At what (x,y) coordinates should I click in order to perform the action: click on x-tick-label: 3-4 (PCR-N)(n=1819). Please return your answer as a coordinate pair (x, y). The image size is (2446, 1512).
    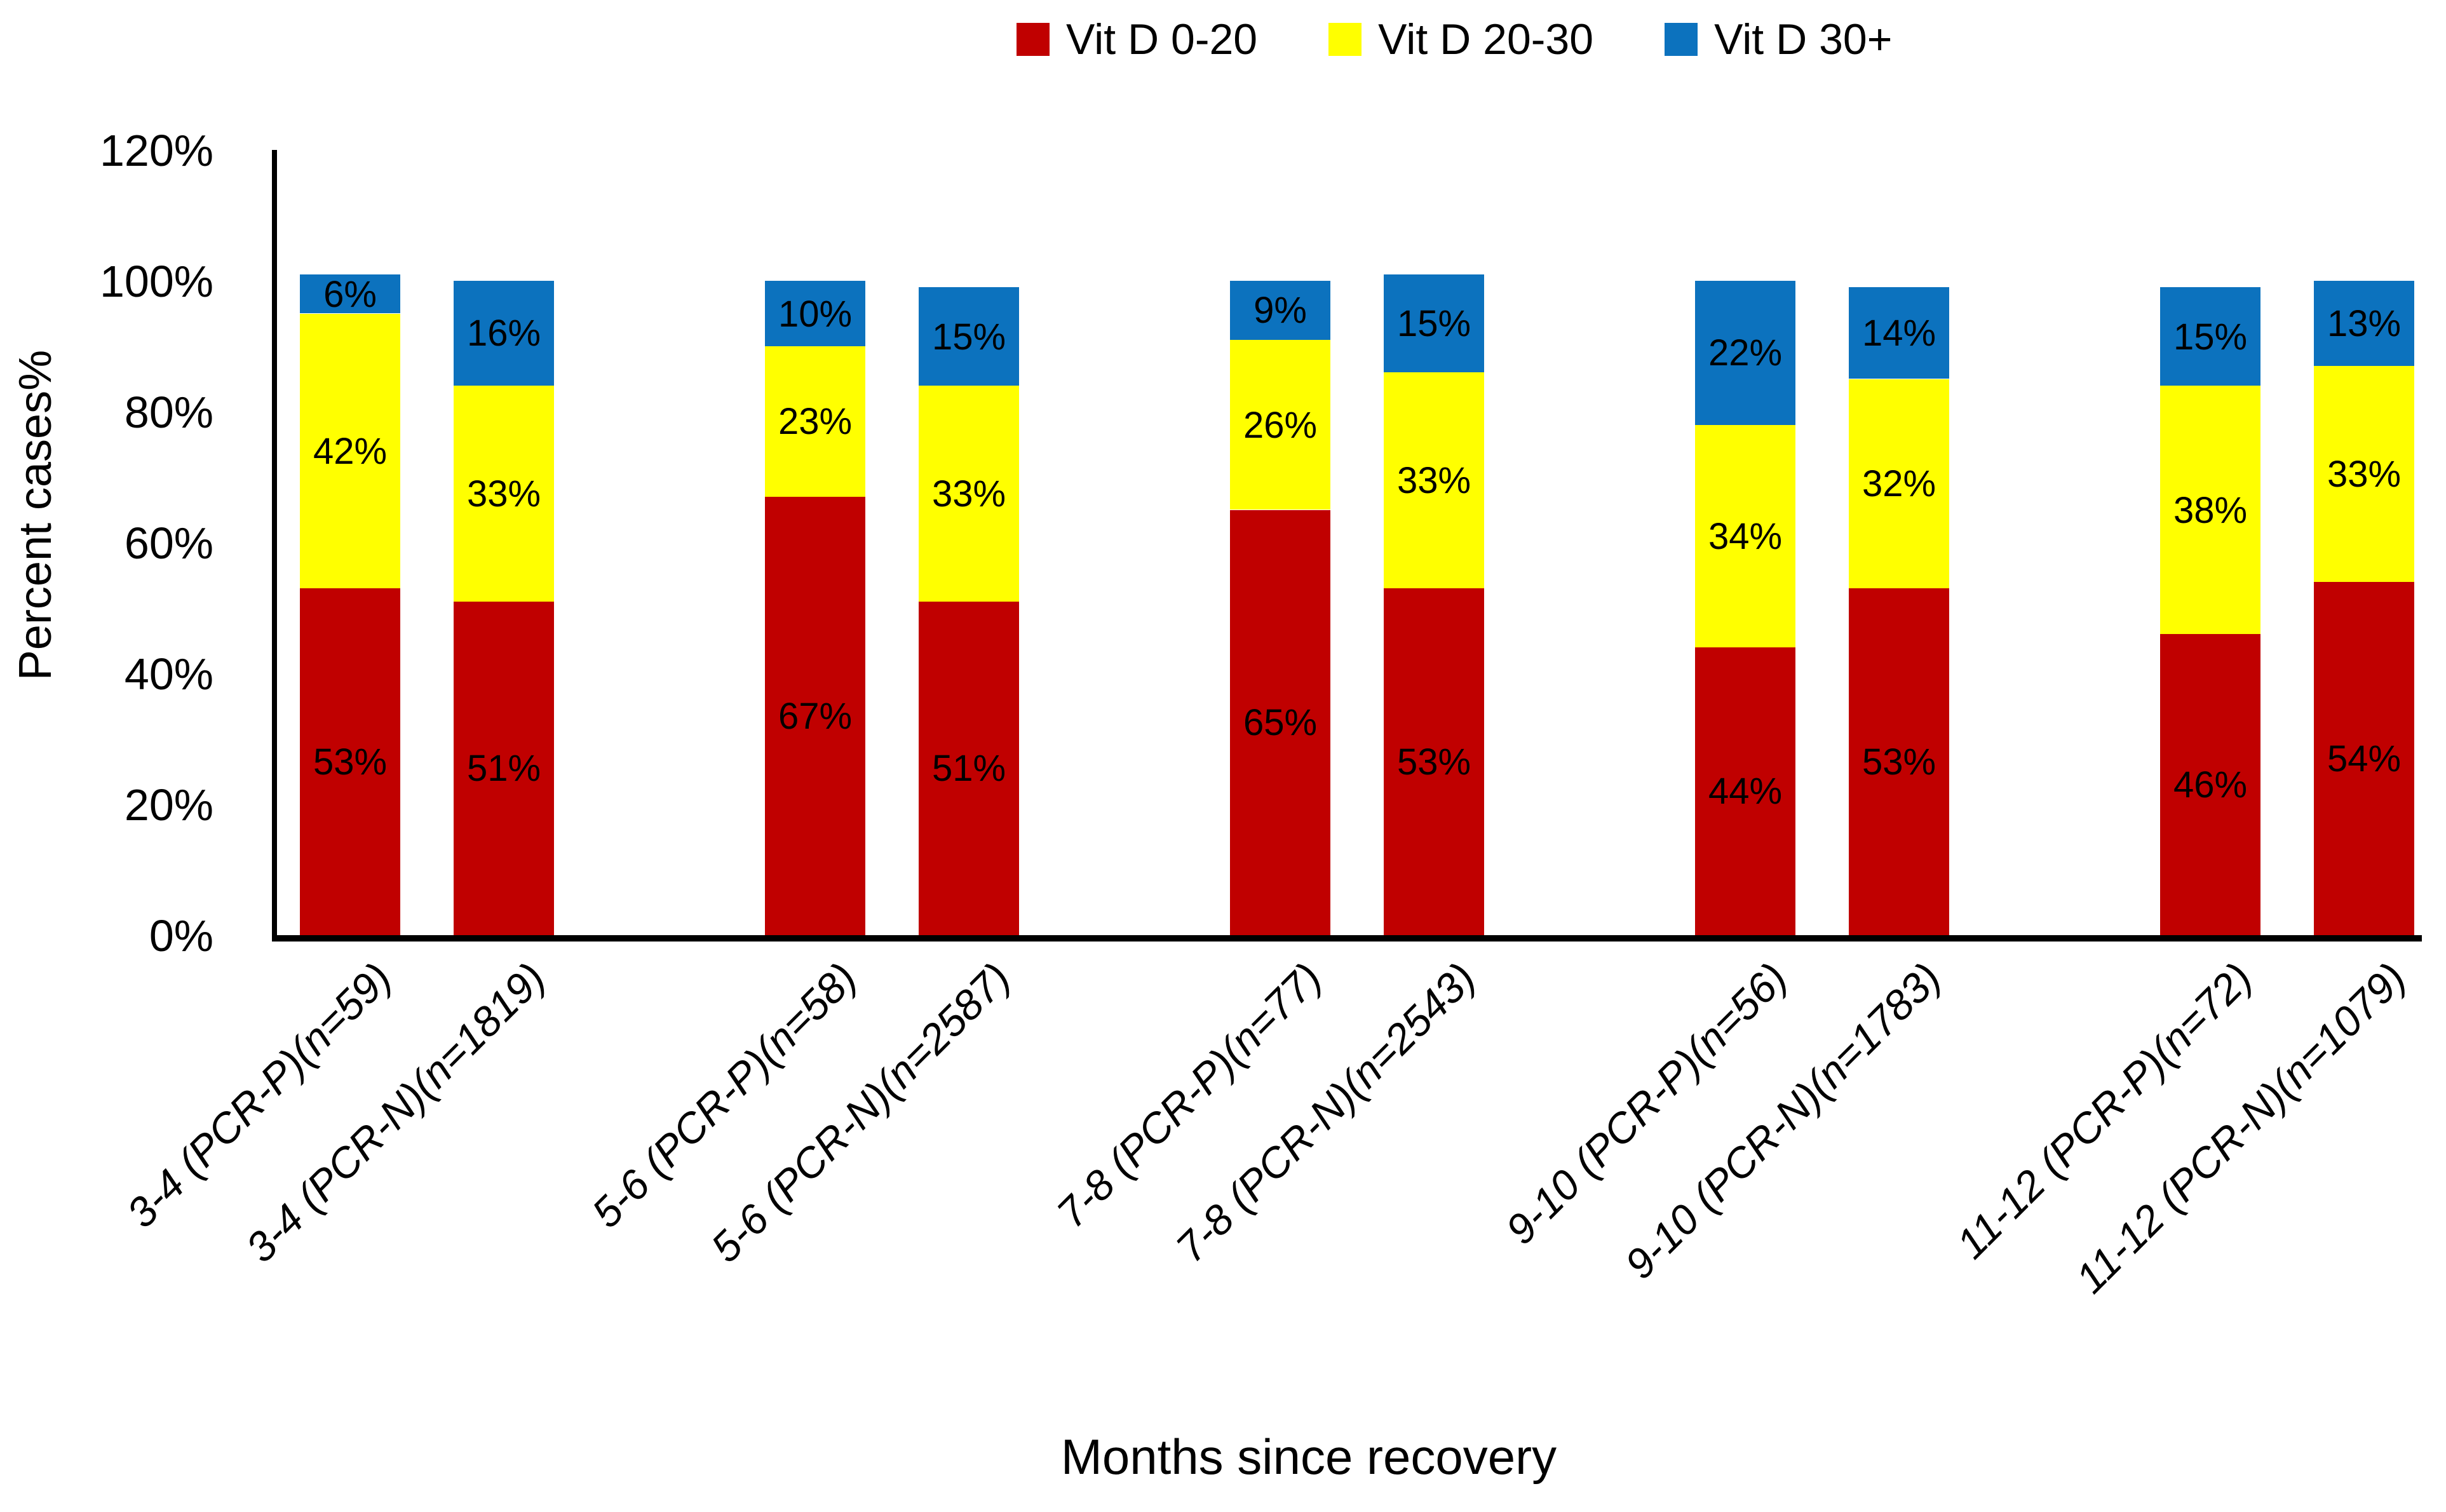
    Looking at the image, I should click on (395, 1112).